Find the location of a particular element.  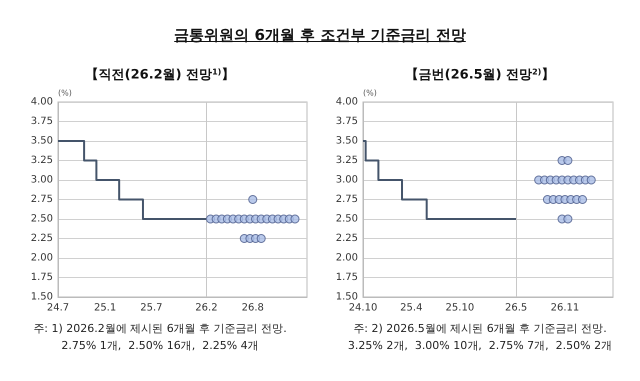

text: 주: 1) 2026.2월에 제시된 6개월 후 기준금리 전망. is located at coordinates (160, 328).